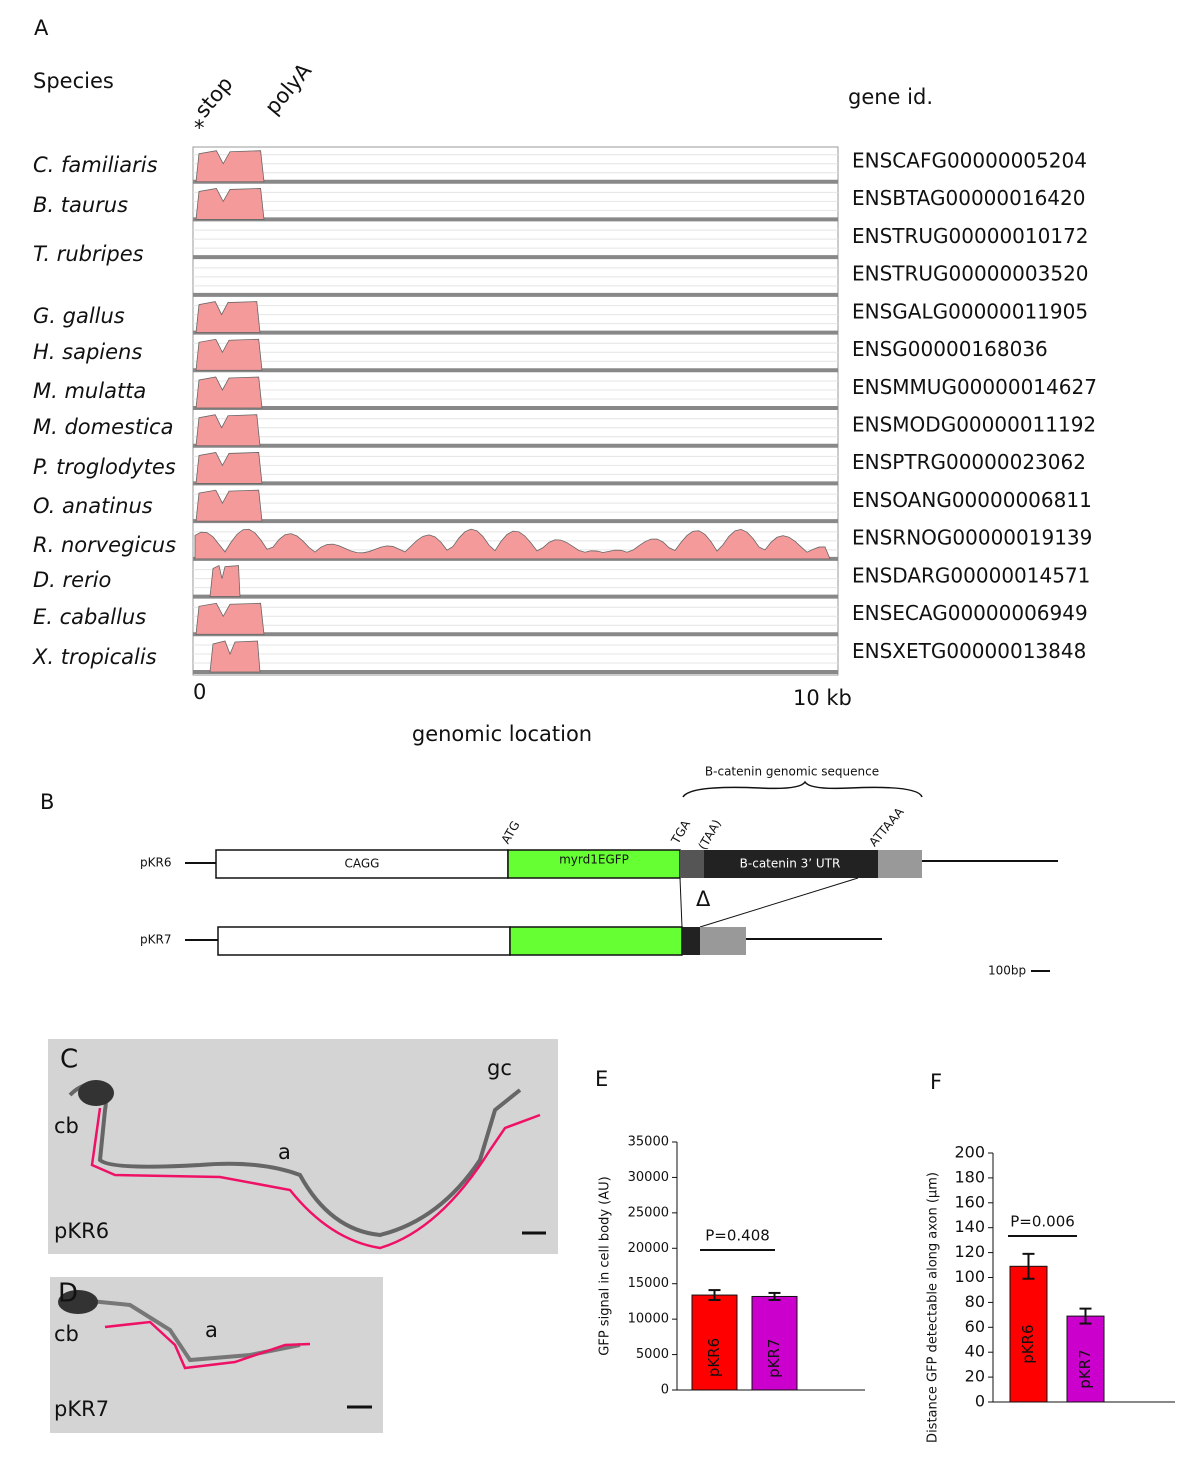  Describe the element at coordinates (103, 427) in the screenshot. I see `species-label: M. domestica` at that location.